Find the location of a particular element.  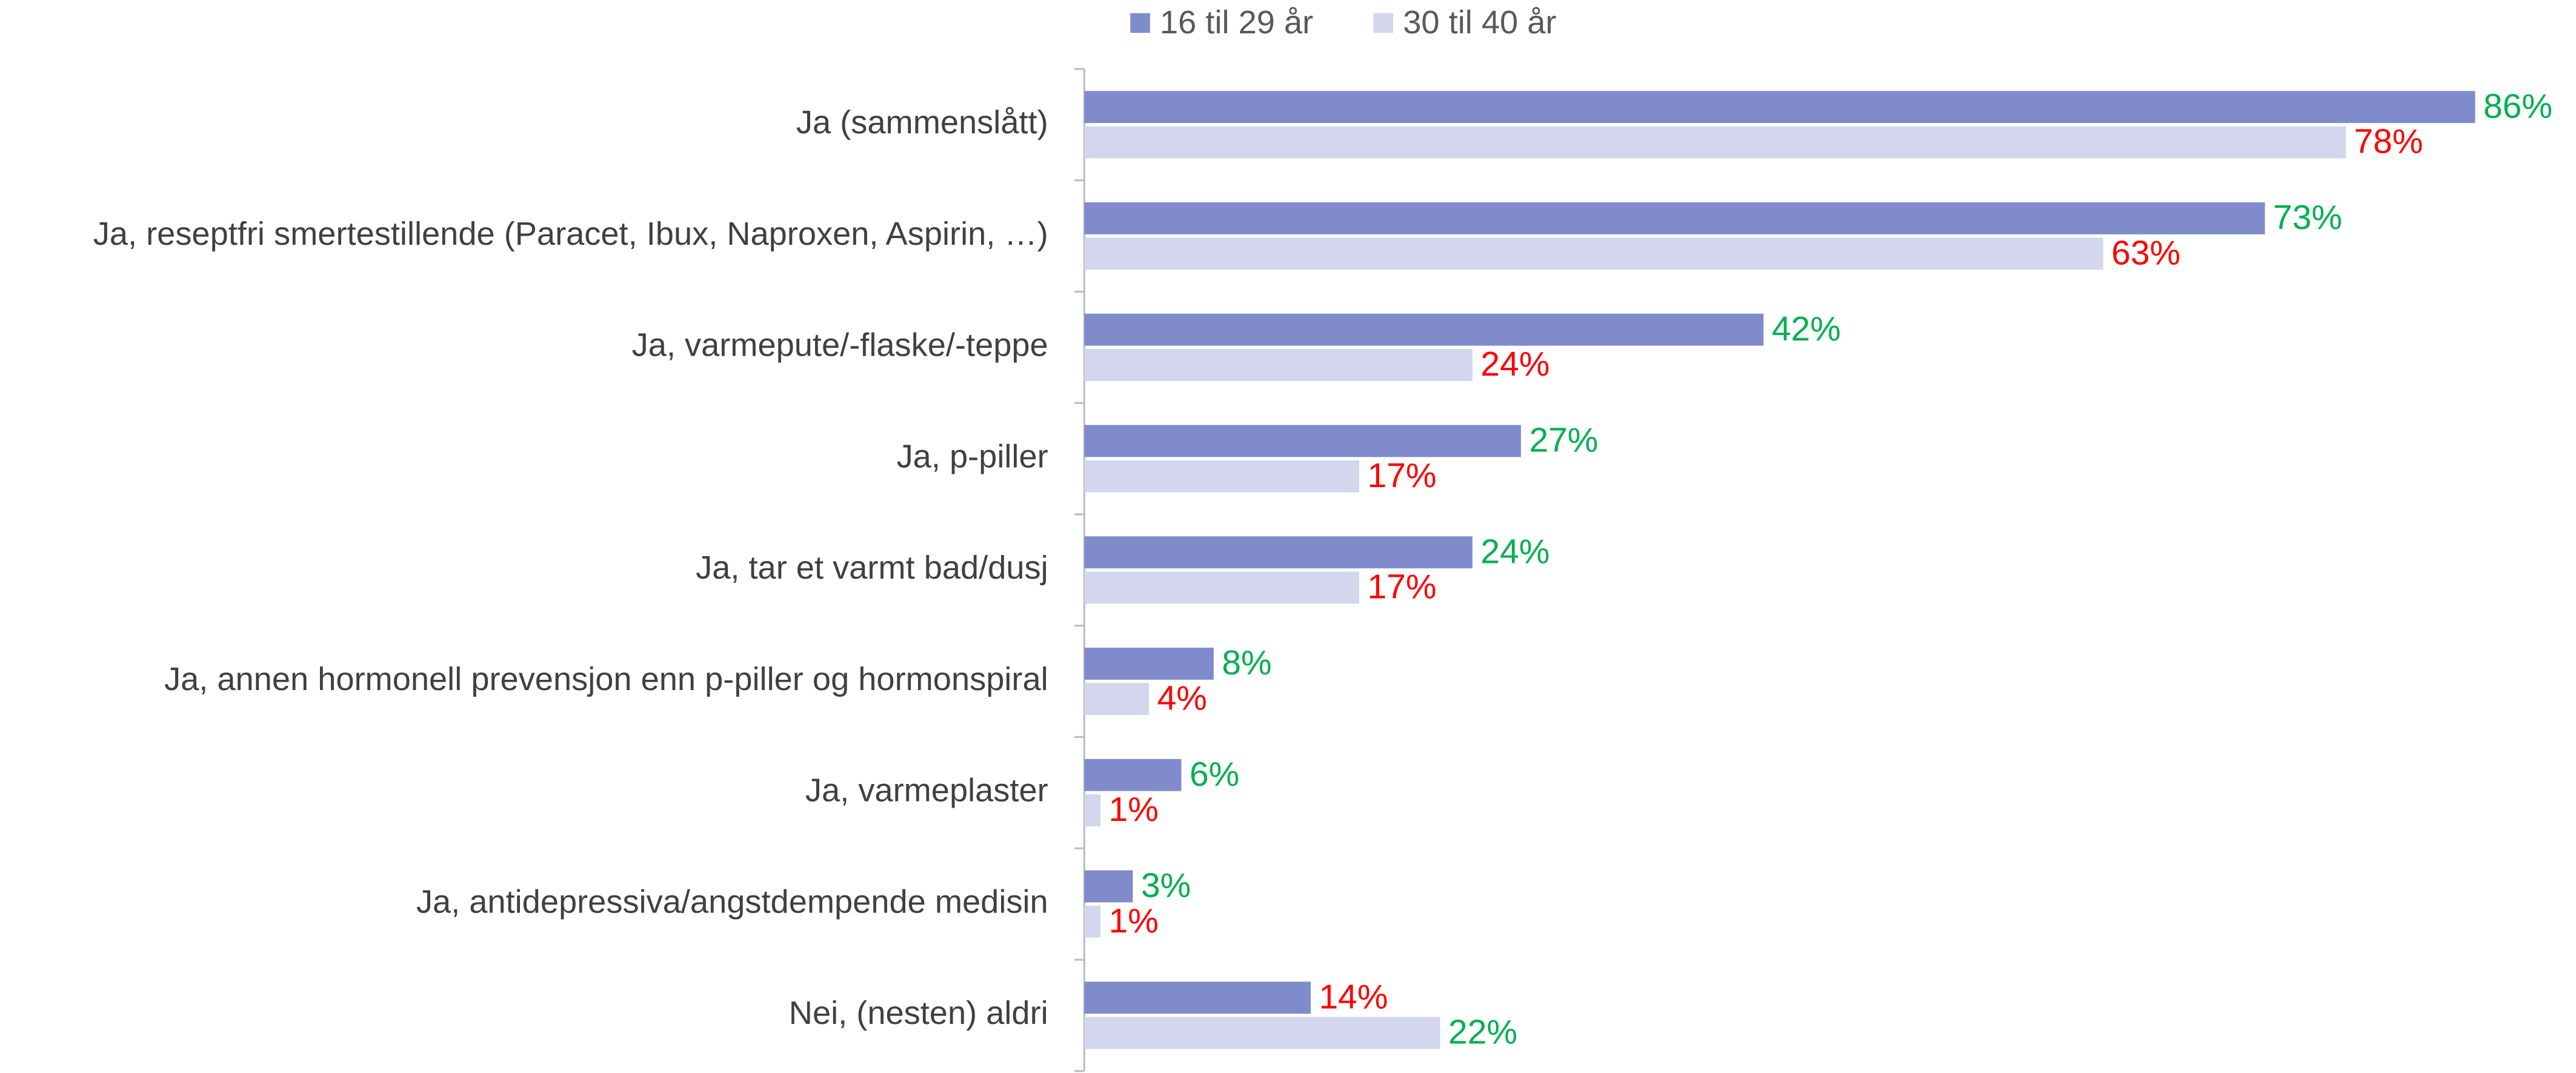

category-label: Ja, varmeplaster is located at coordinates (926, 790).